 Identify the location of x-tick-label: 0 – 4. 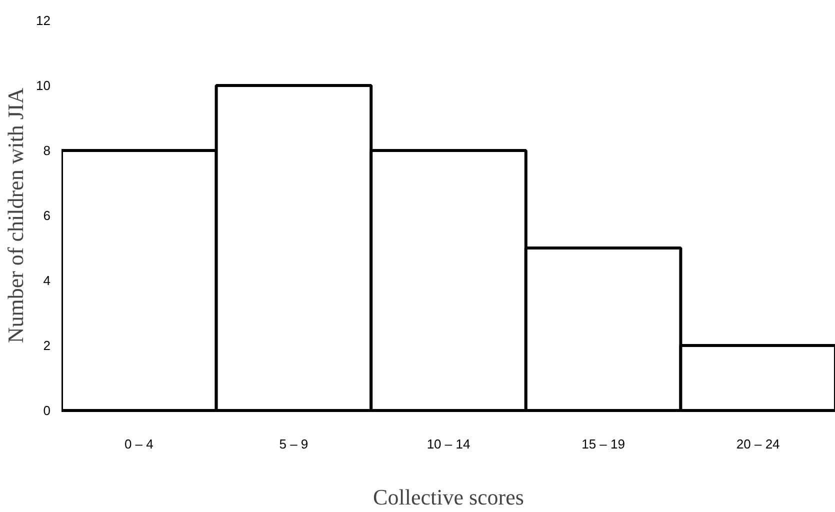
(139, 444).